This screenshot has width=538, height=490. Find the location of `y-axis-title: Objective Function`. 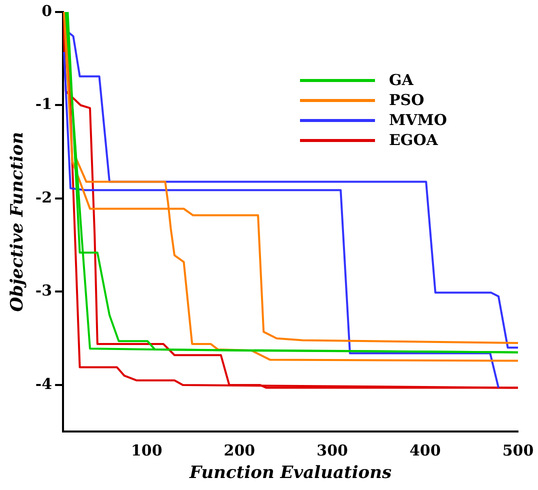

y-axis-title: Objective Function is located at coordinates (18, 222).